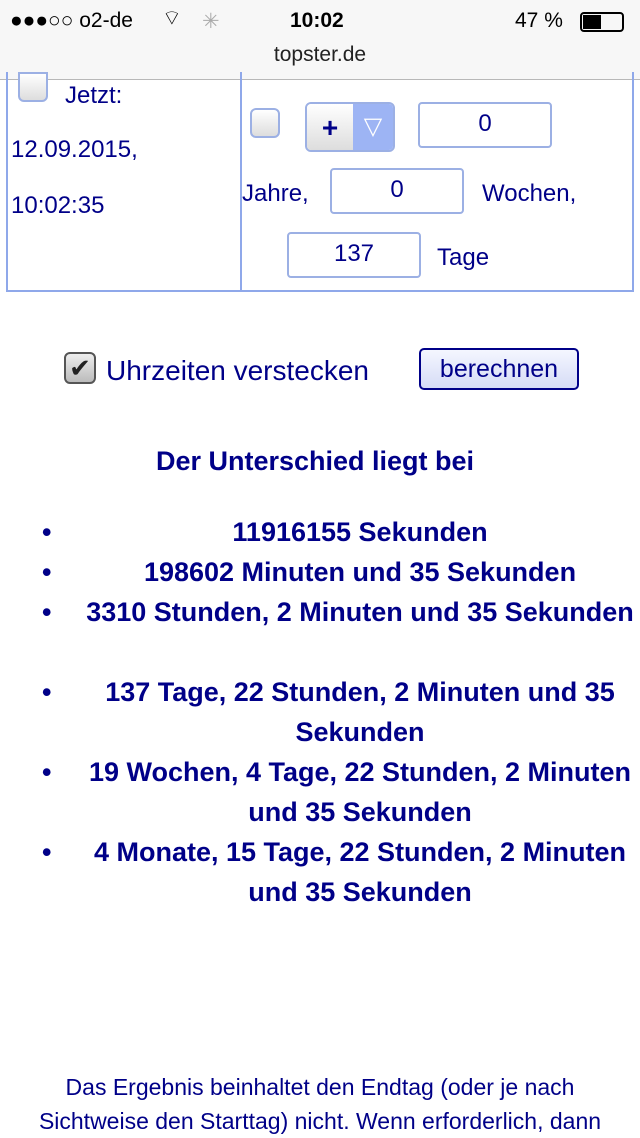 The image size is (640, 1138). Describe the element at coordinates (485, 125) in the screenshot. I see `years-input: 0` at that location.